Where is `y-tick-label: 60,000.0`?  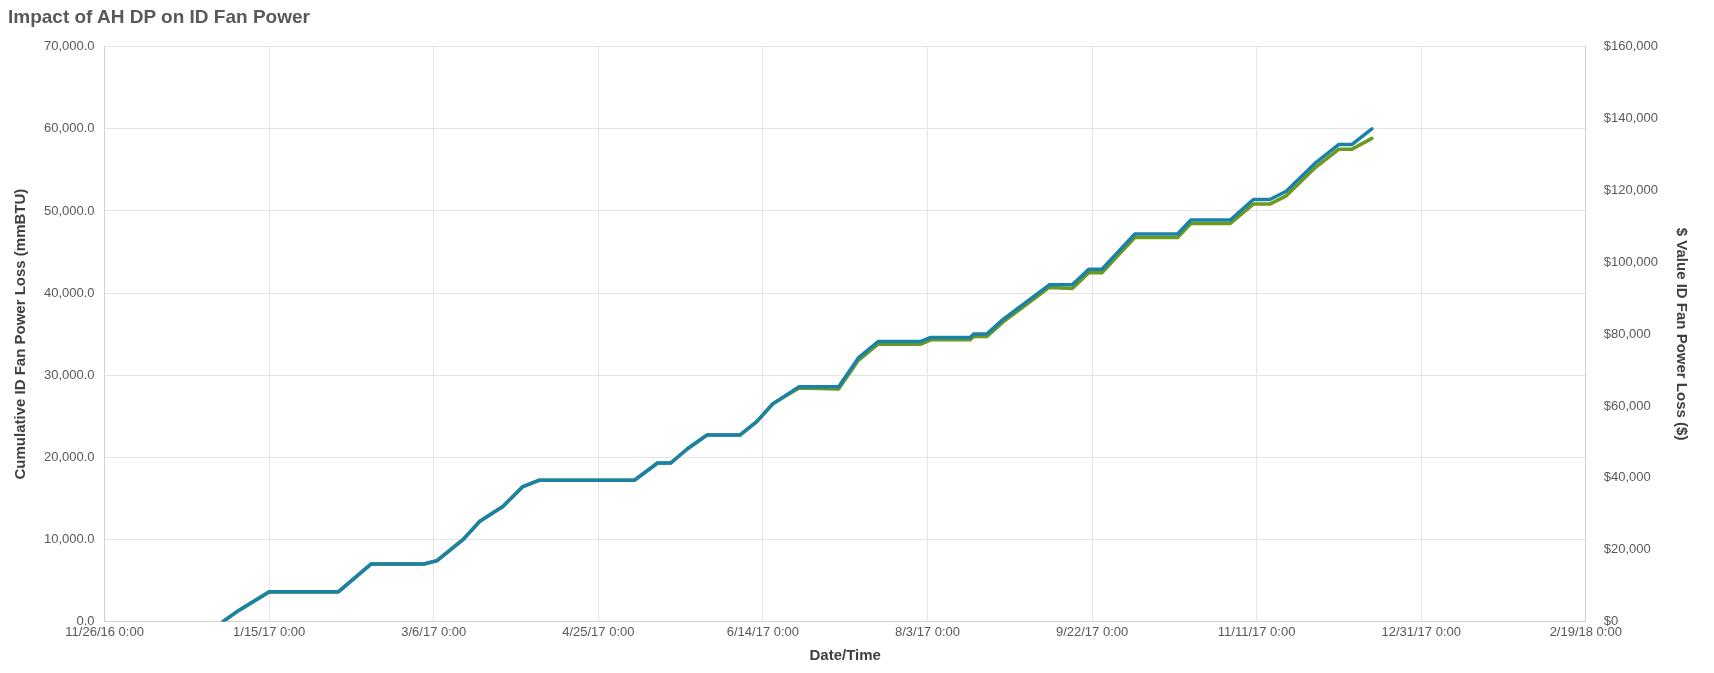
y-tick-label: 60,000.0 is located at coordinates (69, 128).